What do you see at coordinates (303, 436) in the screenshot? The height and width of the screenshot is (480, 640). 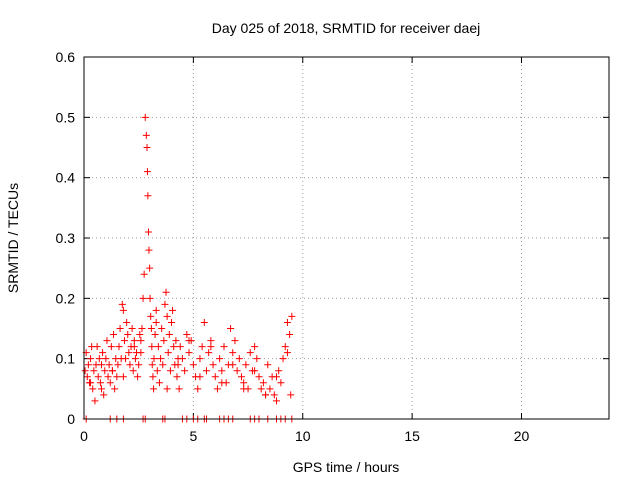 I see `x-tick-label: 10` at bounding box center [303, 436].